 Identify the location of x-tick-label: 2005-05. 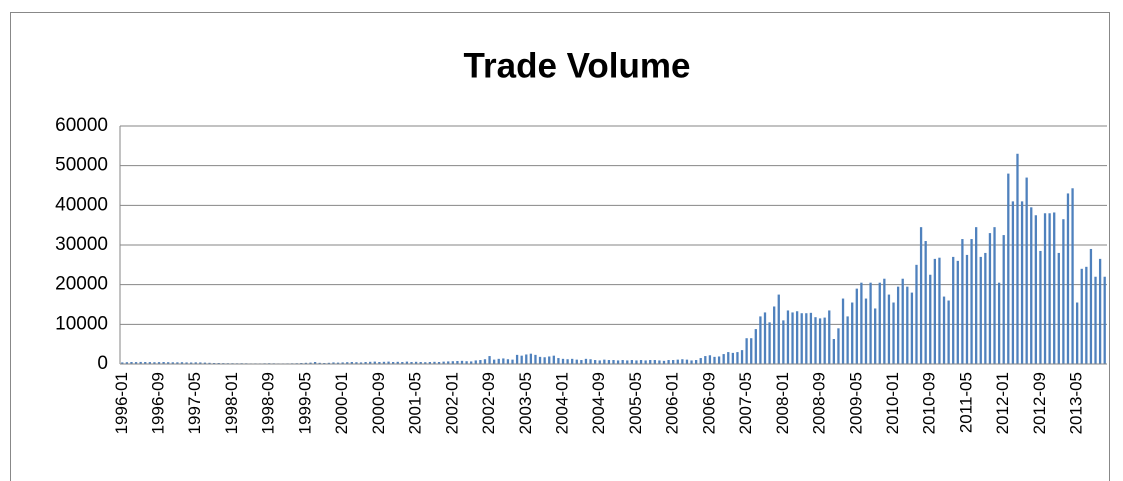
(635, 403).